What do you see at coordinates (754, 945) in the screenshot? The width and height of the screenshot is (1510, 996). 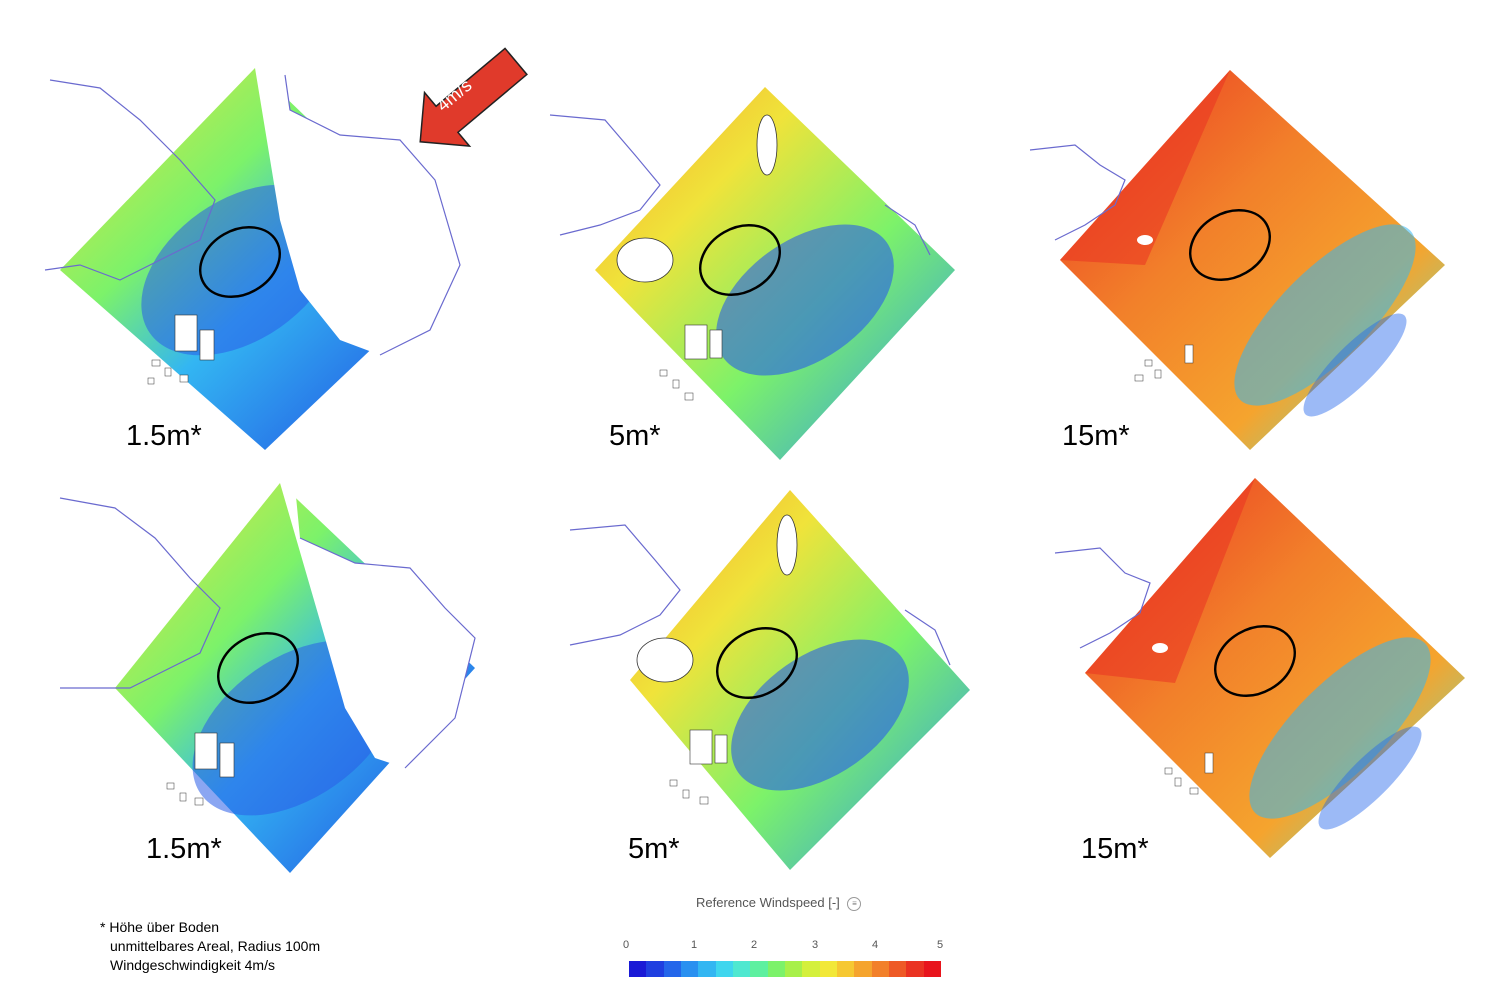 I see `legend-tick: 2` at bounding box center [754, 945].